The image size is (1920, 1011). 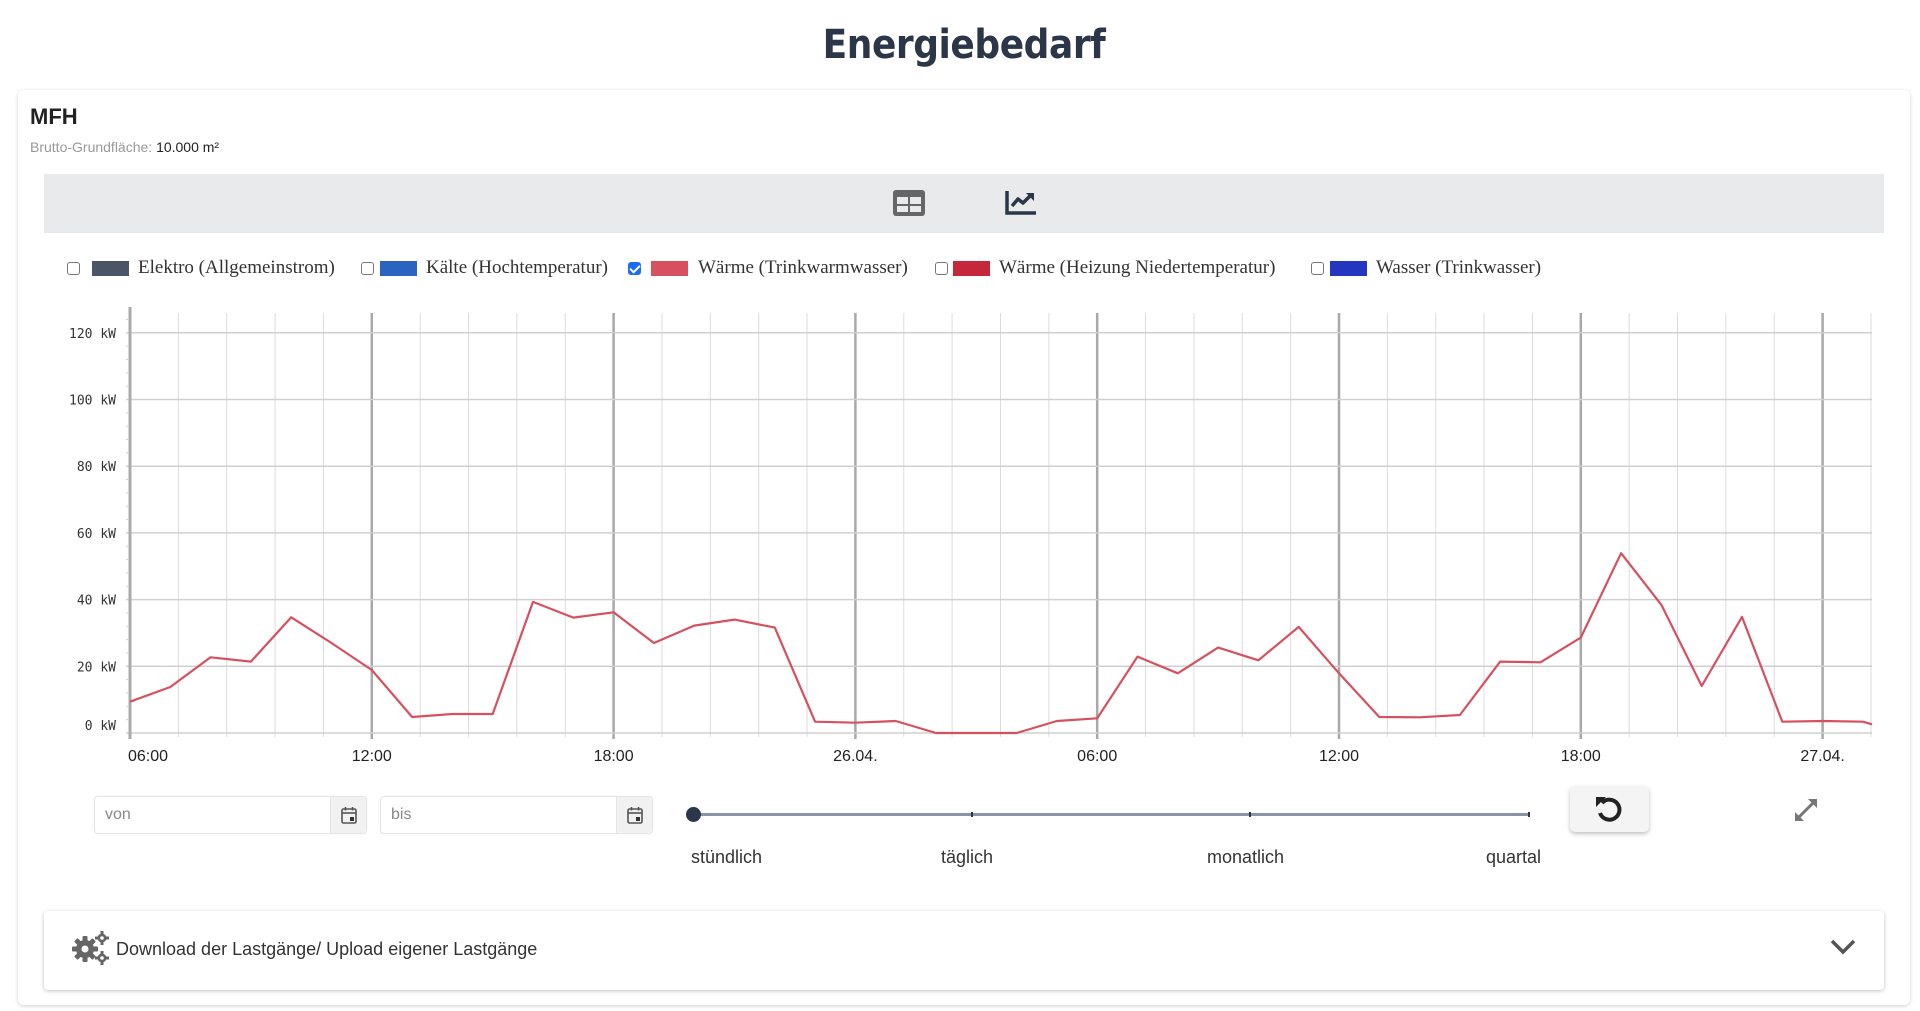 What do you see at coordinates (727, 857) in the screenshot?
I see `resolution-option-hourly: stündlich` at bounding box center [727, 857].